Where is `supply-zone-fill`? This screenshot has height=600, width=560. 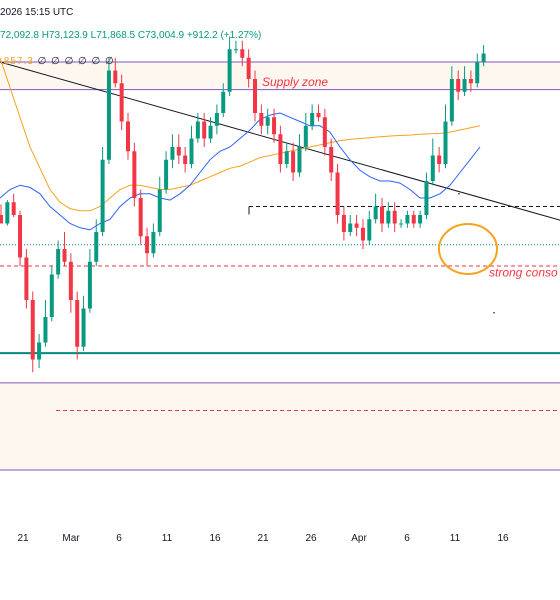 supply-zone-fill is located at coordinates (280, 76).